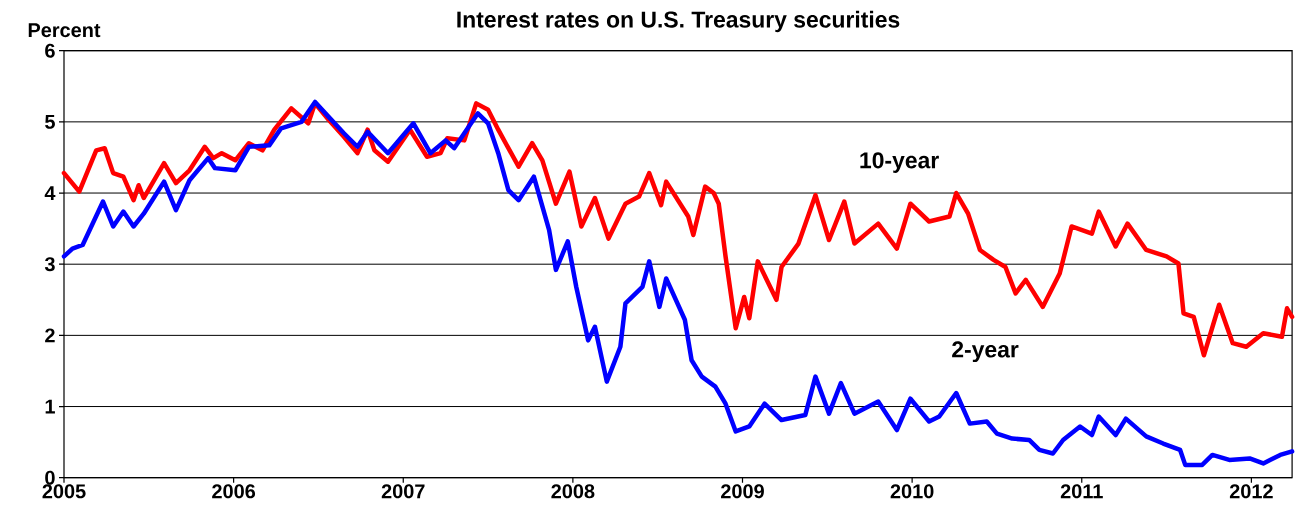  I want to click on y-tick-label: 4, so click(50, 193).